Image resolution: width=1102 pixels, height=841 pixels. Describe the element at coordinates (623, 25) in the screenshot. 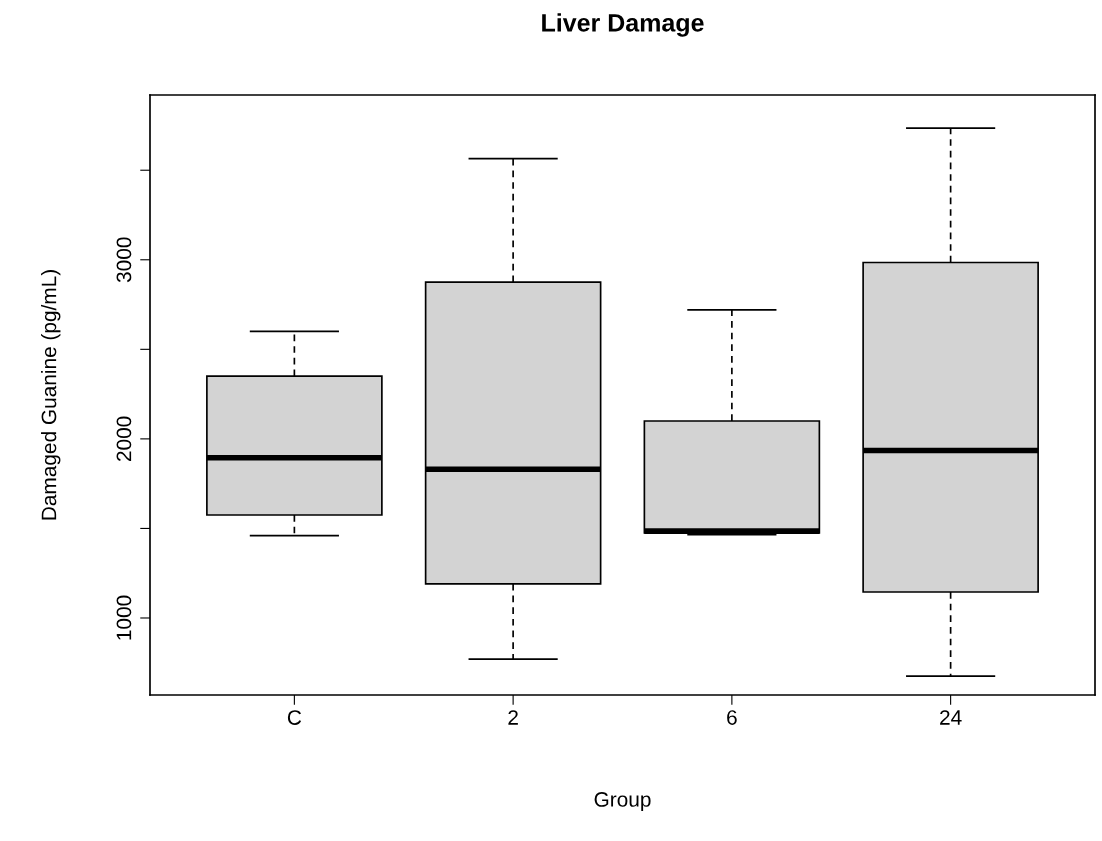

I see `chart-title: Liver Damage` at that location.